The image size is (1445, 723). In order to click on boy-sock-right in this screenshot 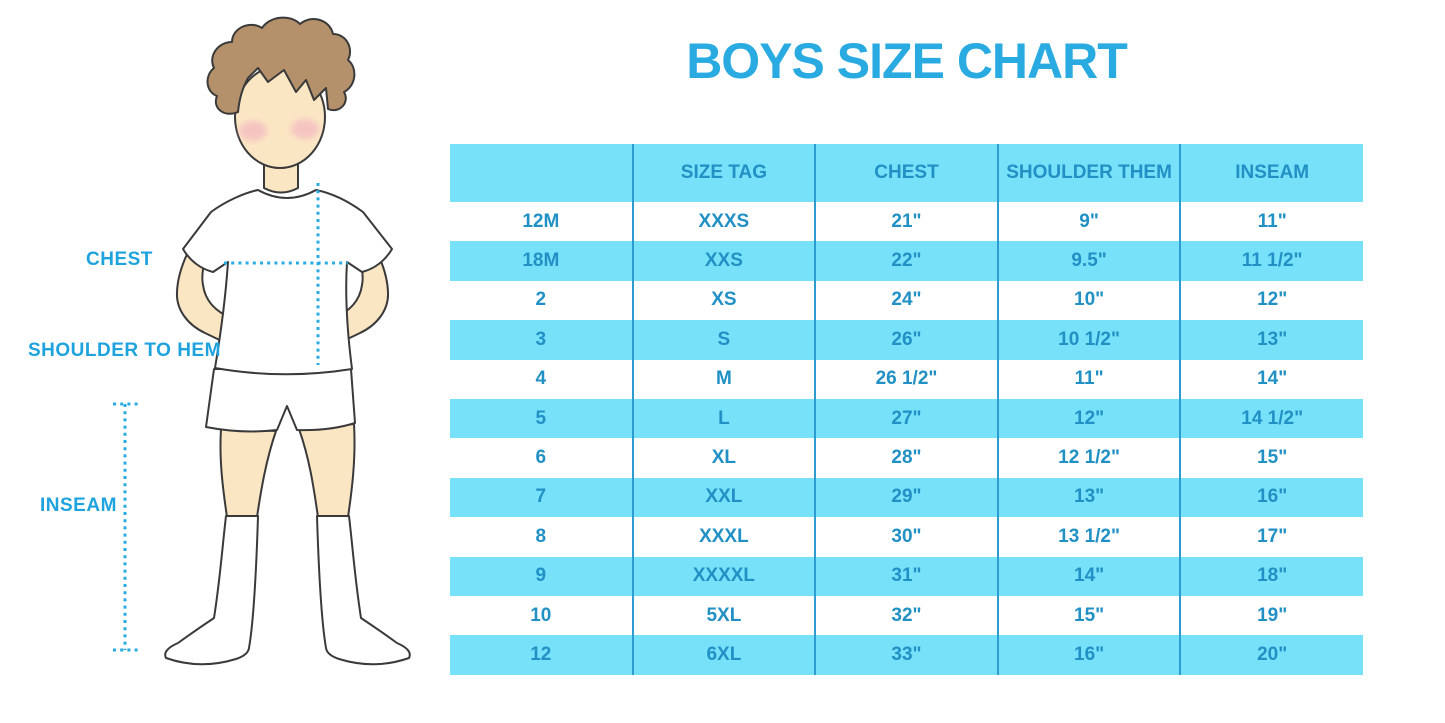, I will do `click(363, 590)`.